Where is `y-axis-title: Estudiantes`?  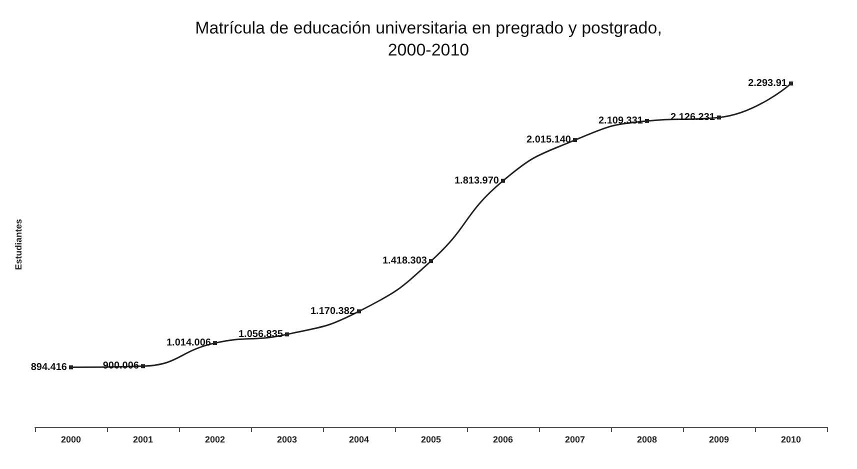
y-axis-title: Estudiantes is located at coordinates (19, 244).